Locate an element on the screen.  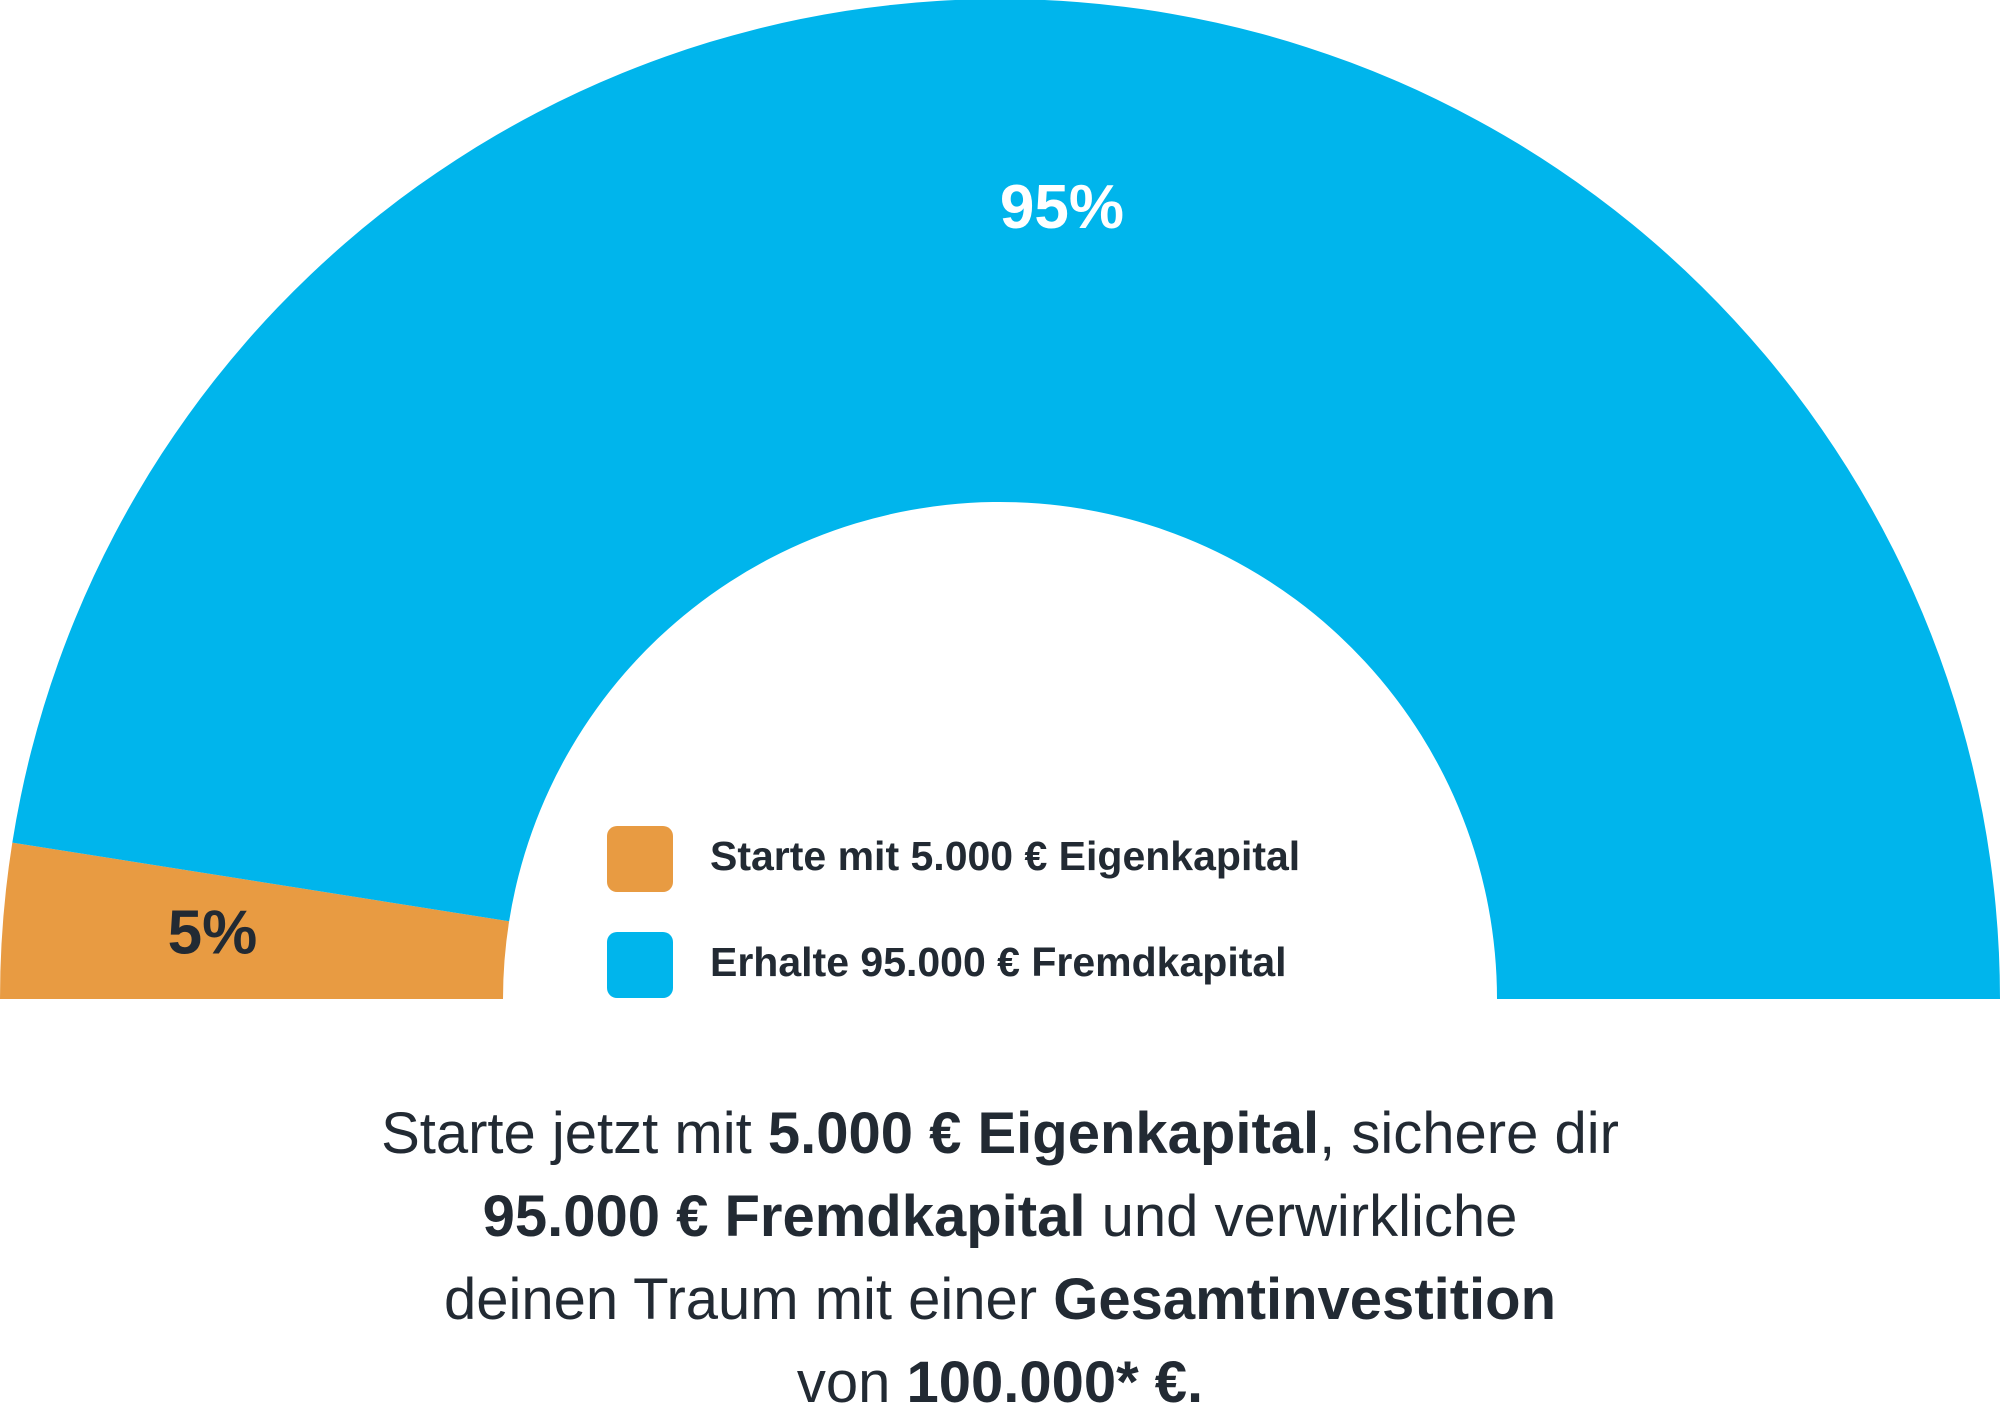
segment is located at coordinates (255, 920).